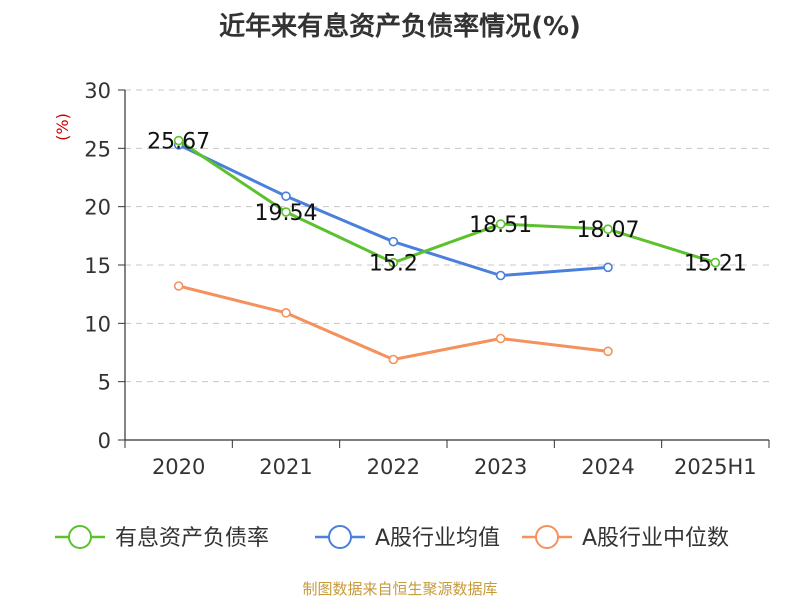  Describe the element at coordinates (715, 467) in the screenshot. I see `x-tick-label-2025H1: 2025H1` at that location.